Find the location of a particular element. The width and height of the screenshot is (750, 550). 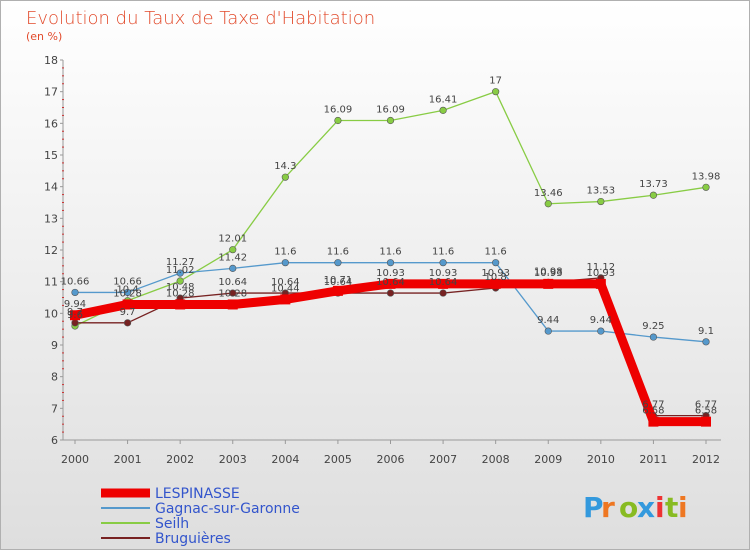

logo-letter: o is located at coordinates (628, 507).